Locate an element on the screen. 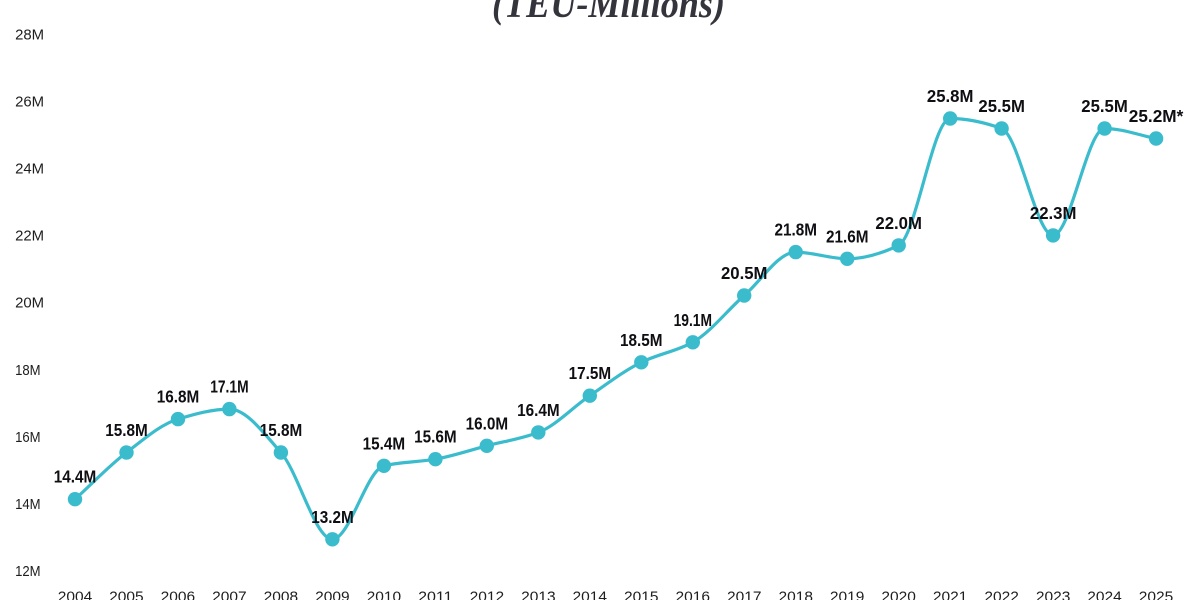 This screenshot has height=600, width=1200. svg-text: 21.8M is located at coordinates (796, 230).